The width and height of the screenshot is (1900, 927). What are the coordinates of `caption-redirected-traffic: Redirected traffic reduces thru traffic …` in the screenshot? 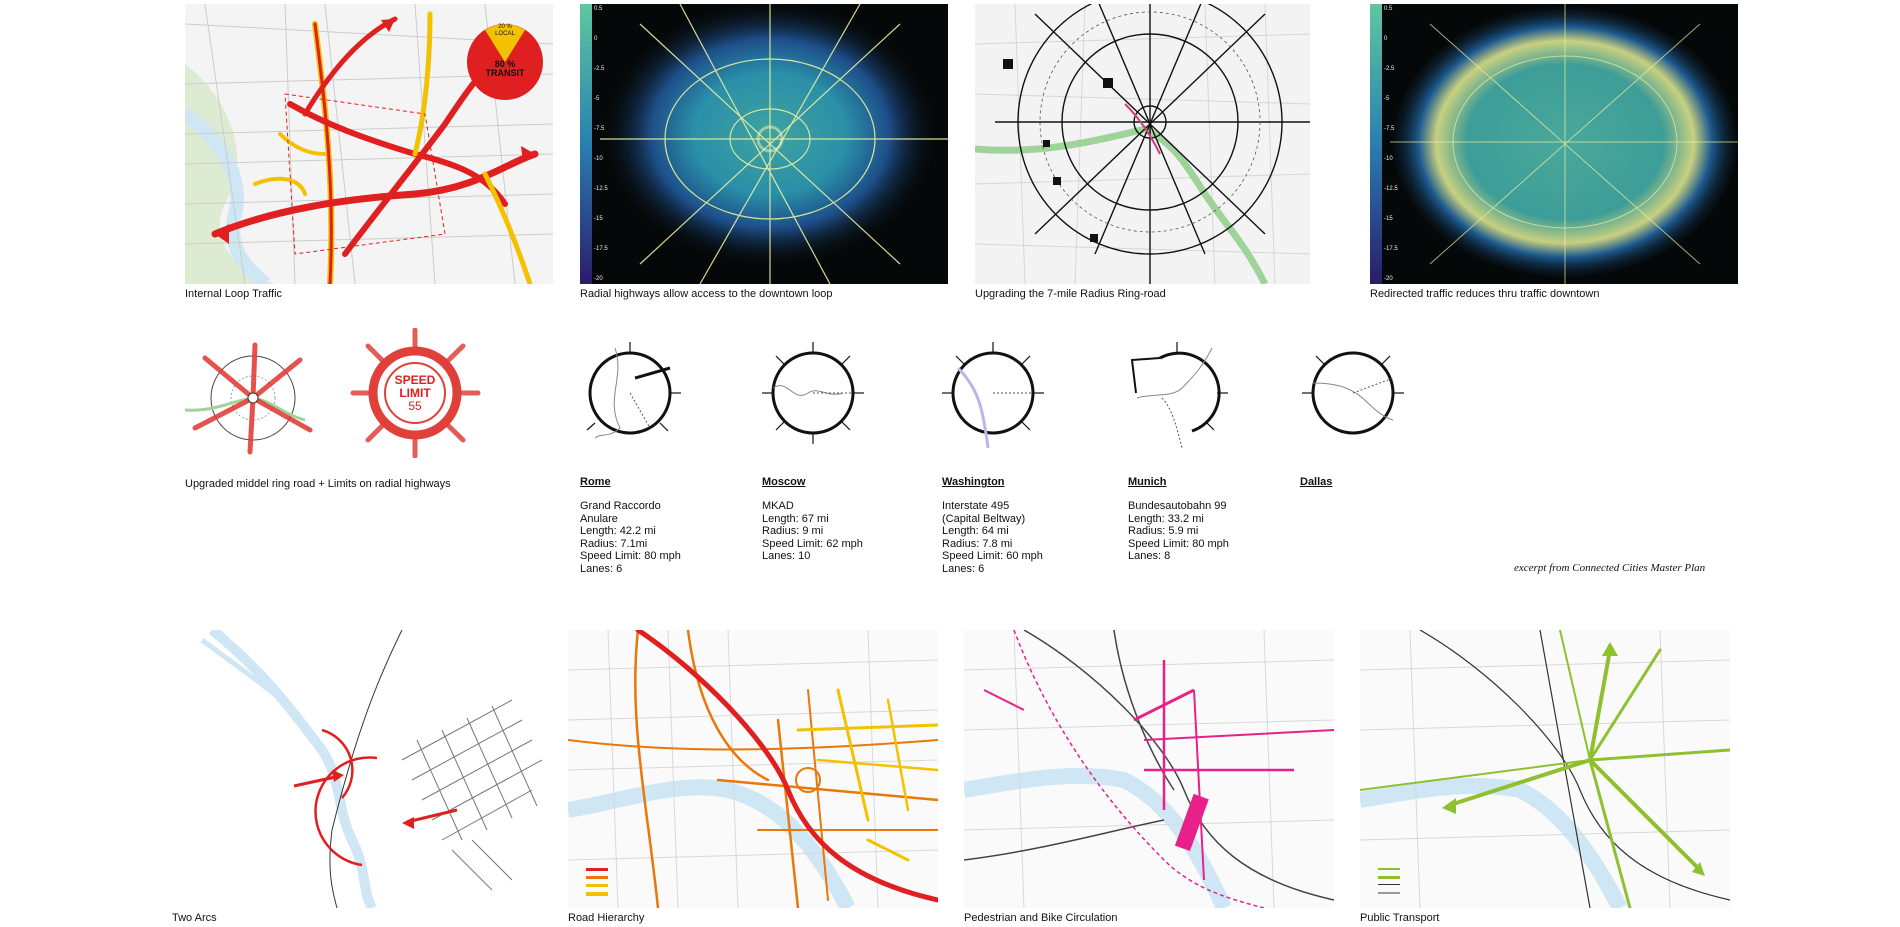 It's located at (1485, 294).